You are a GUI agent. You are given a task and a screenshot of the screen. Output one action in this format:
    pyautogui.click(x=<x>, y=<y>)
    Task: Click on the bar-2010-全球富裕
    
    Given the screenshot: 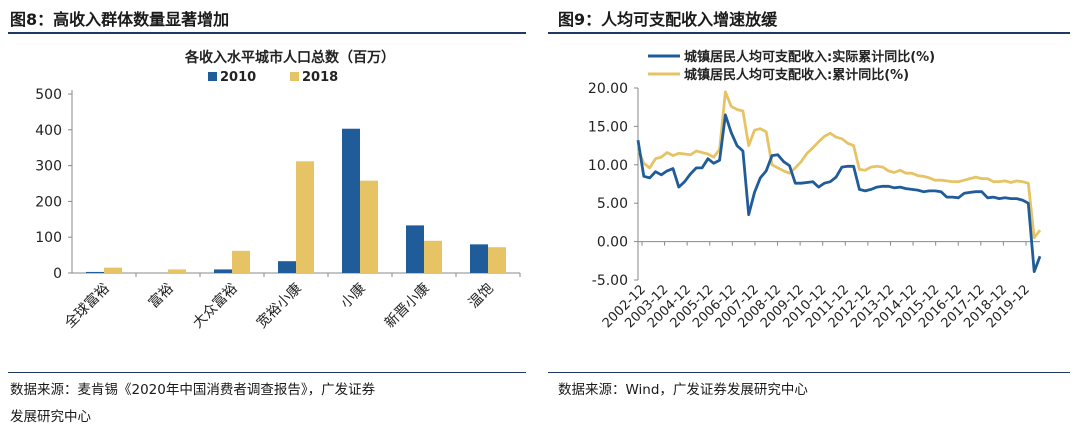 What is the action you would take?
    pyautogui.click(x=95, y=272)
    